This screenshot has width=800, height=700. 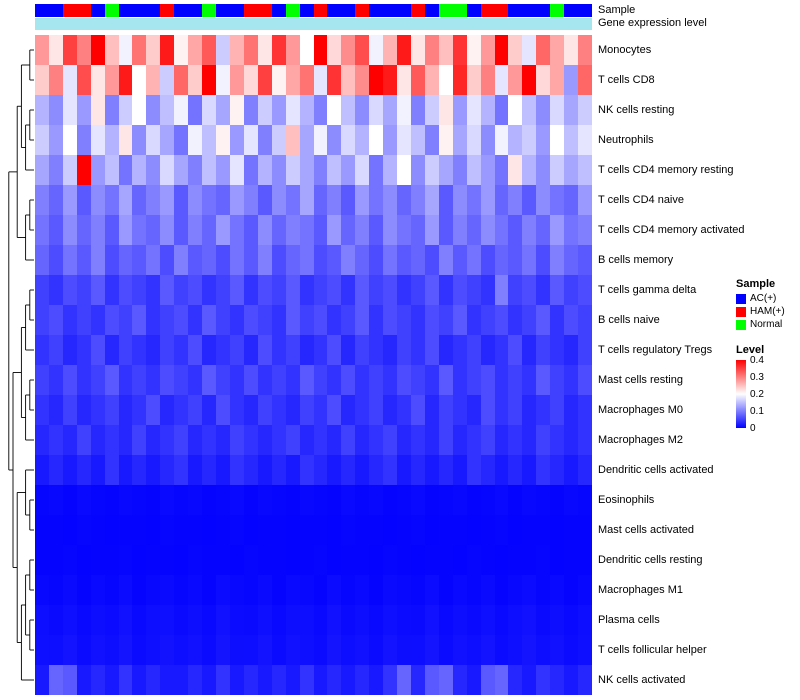 What do you see at coordinates (640, 380) in the screenshot?
I see `row-label: Mast cells resting` at bounding box center [640, 380].